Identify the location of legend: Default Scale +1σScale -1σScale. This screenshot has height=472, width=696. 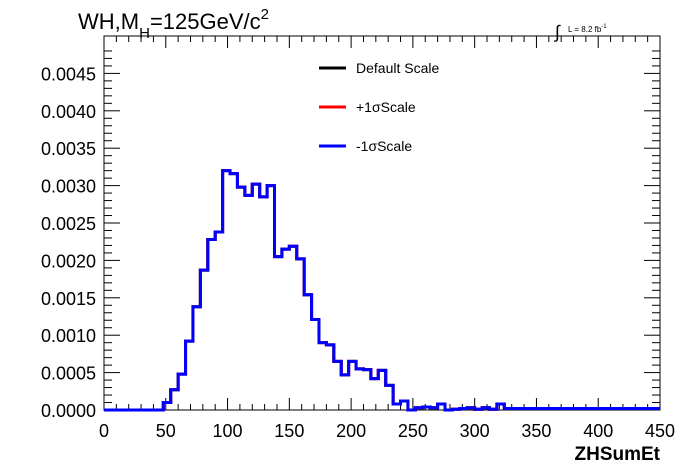
(379, 107).